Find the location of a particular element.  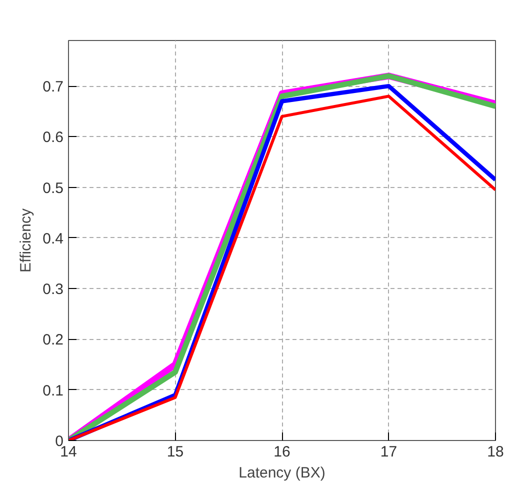

x-tick-label: 18 is located at coordinates (495, 452).